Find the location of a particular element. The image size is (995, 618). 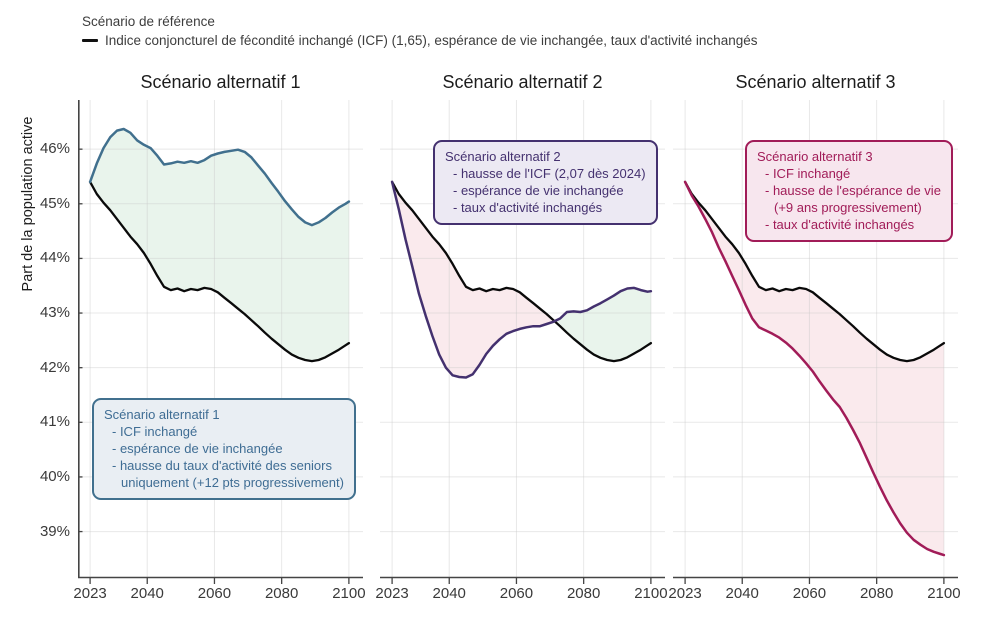

gap-fill-below is located at coordinates (473, 279).